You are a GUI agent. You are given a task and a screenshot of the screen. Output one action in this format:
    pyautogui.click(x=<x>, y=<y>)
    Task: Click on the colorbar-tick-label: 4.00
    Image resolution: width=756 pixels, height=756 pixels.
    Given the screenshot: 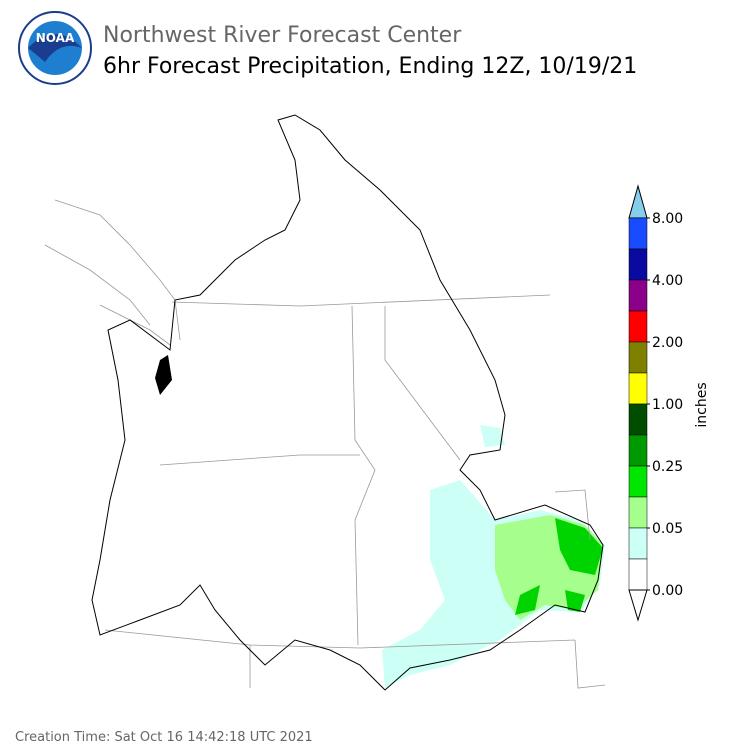 What is the action you would take?
    pyautogui.click(x=667, y=281)
    